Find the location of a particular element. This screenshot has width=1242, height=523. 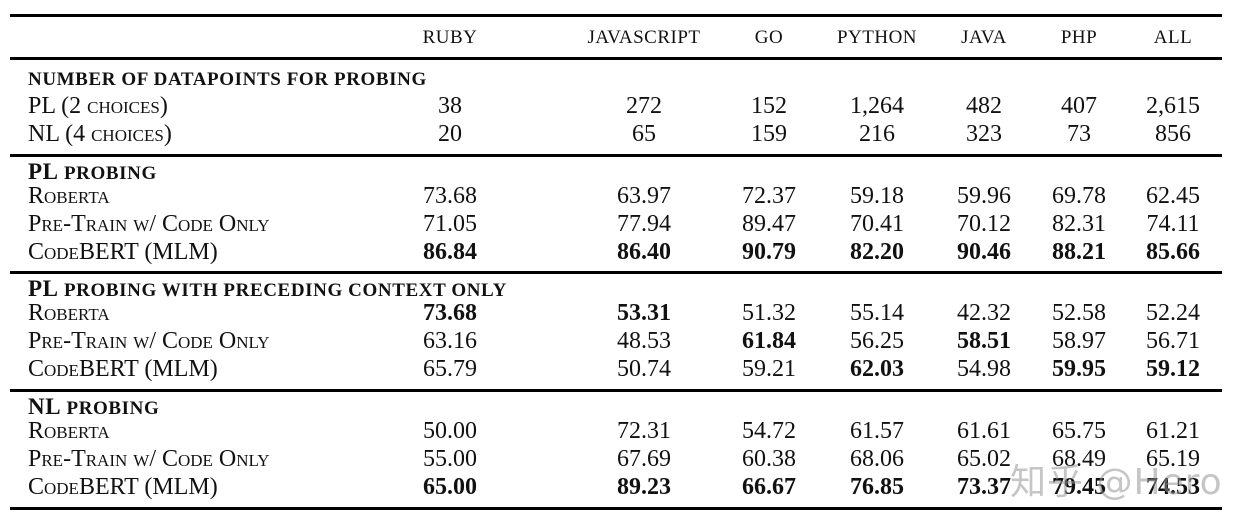

table-cell: 69.78 is located at coordinates (1079, 196).